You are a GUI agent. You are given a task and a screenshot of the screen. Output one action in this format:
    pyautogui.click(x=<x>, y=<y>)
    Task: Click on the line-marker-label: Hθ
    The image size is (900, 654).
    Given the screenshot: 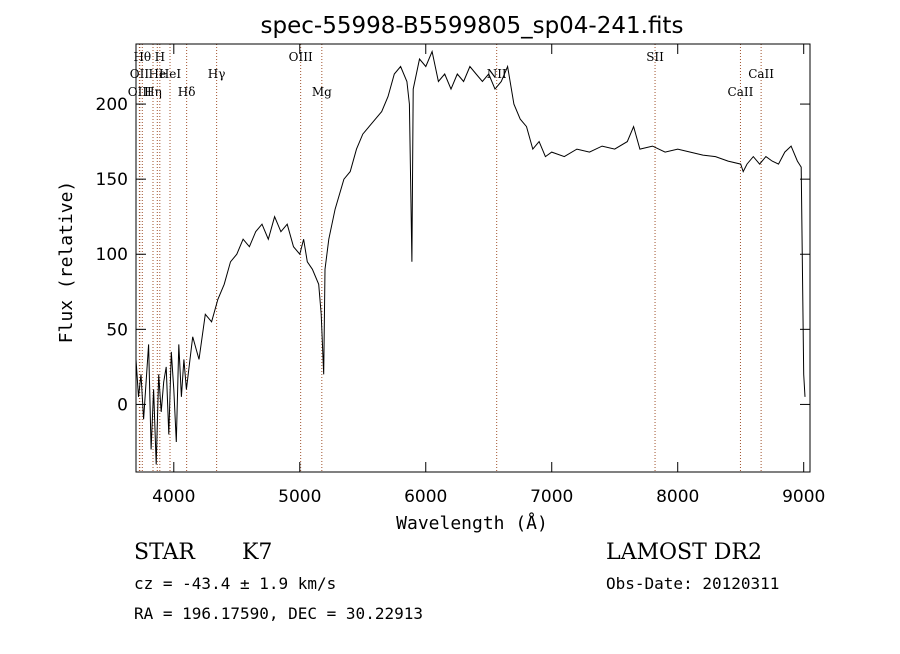 What is the action you would take?
    pyautogui.click(x=142, y=57)
    